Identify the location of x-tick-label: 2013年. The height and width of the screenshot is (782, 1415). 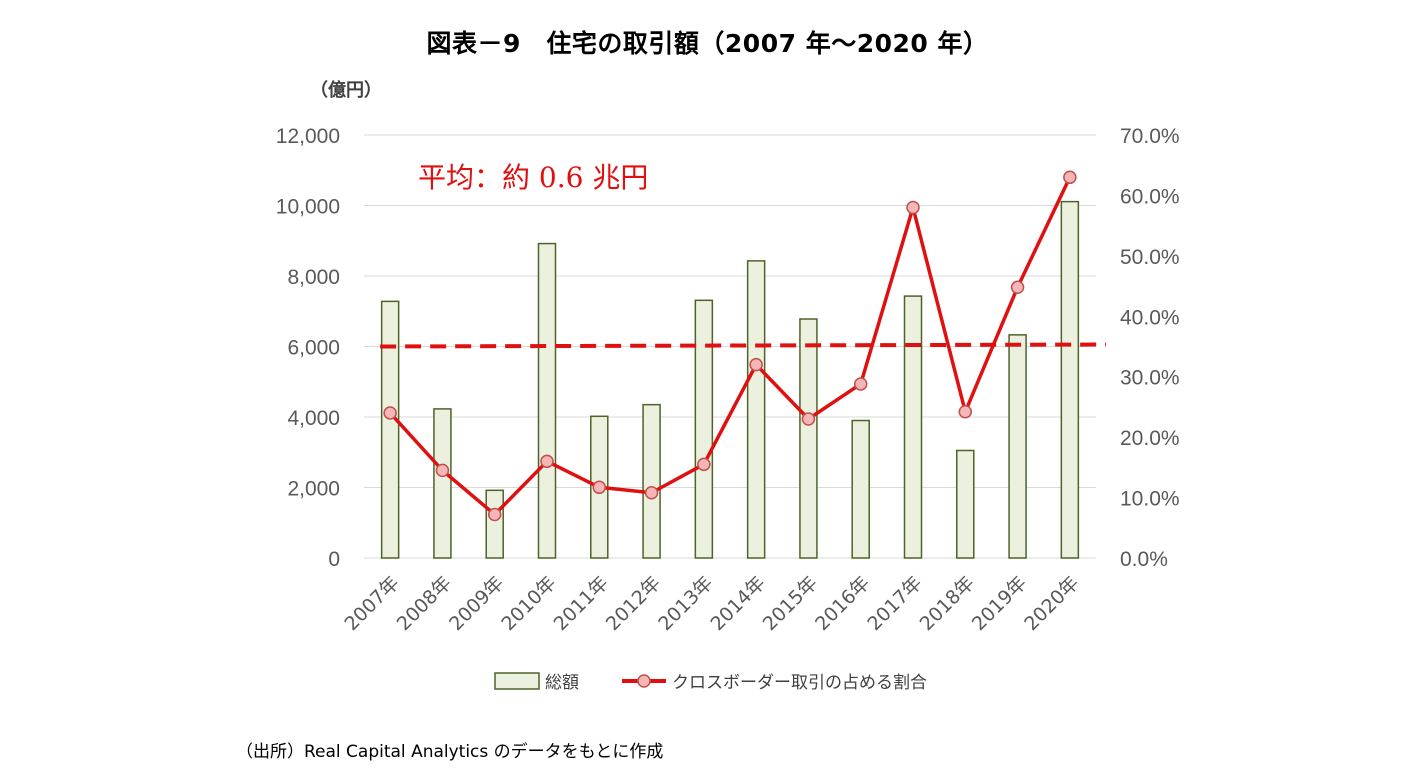
(685, 603).